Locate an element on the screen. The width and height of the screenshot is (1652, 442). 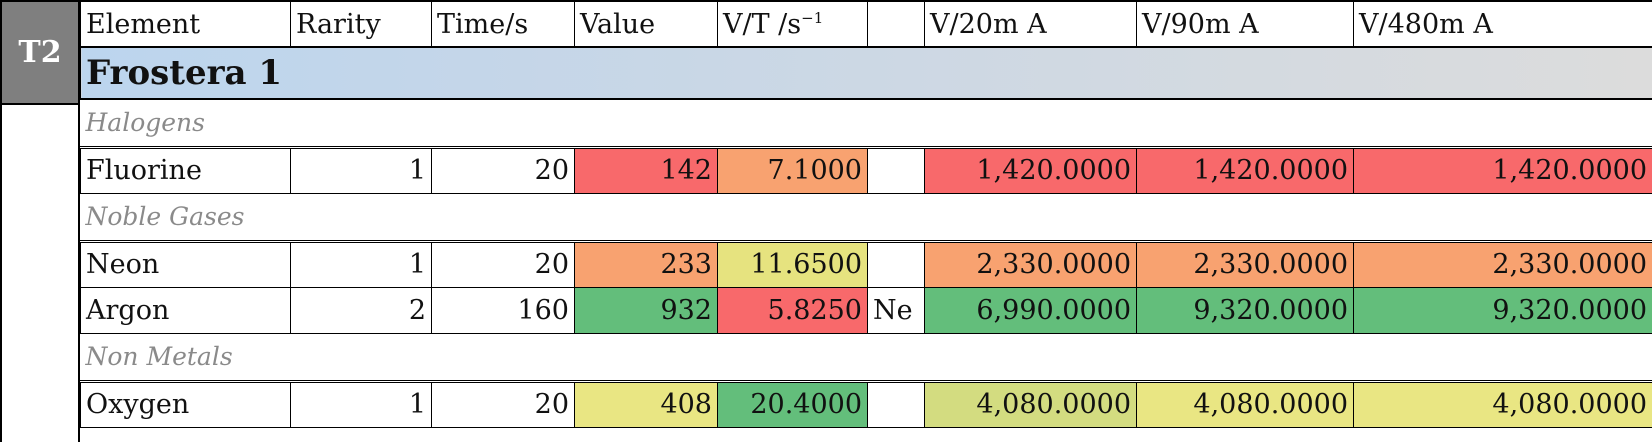
header-element: Element is located at coordinates (185, 24).